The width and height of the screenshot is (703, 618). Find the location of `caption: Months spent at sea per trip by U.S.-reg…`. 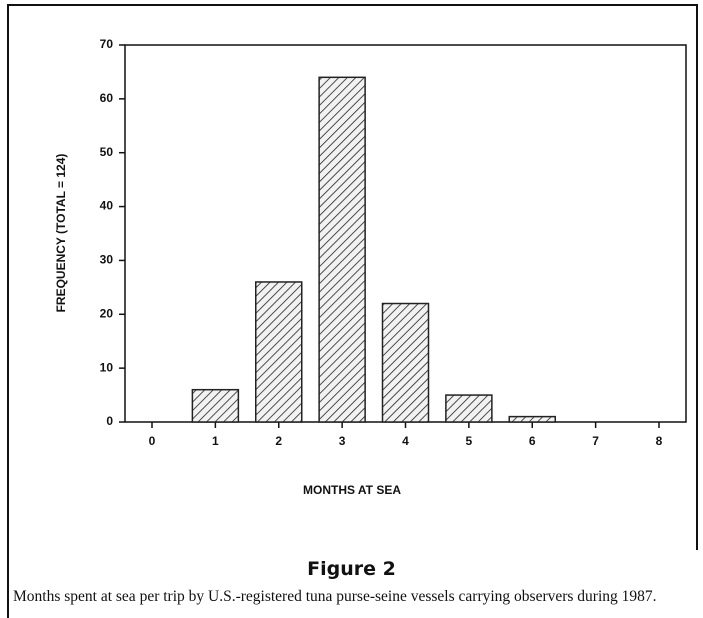

caption: Months spent at sea per trip by U.S.-reg… is located at coordinates (335, 596).